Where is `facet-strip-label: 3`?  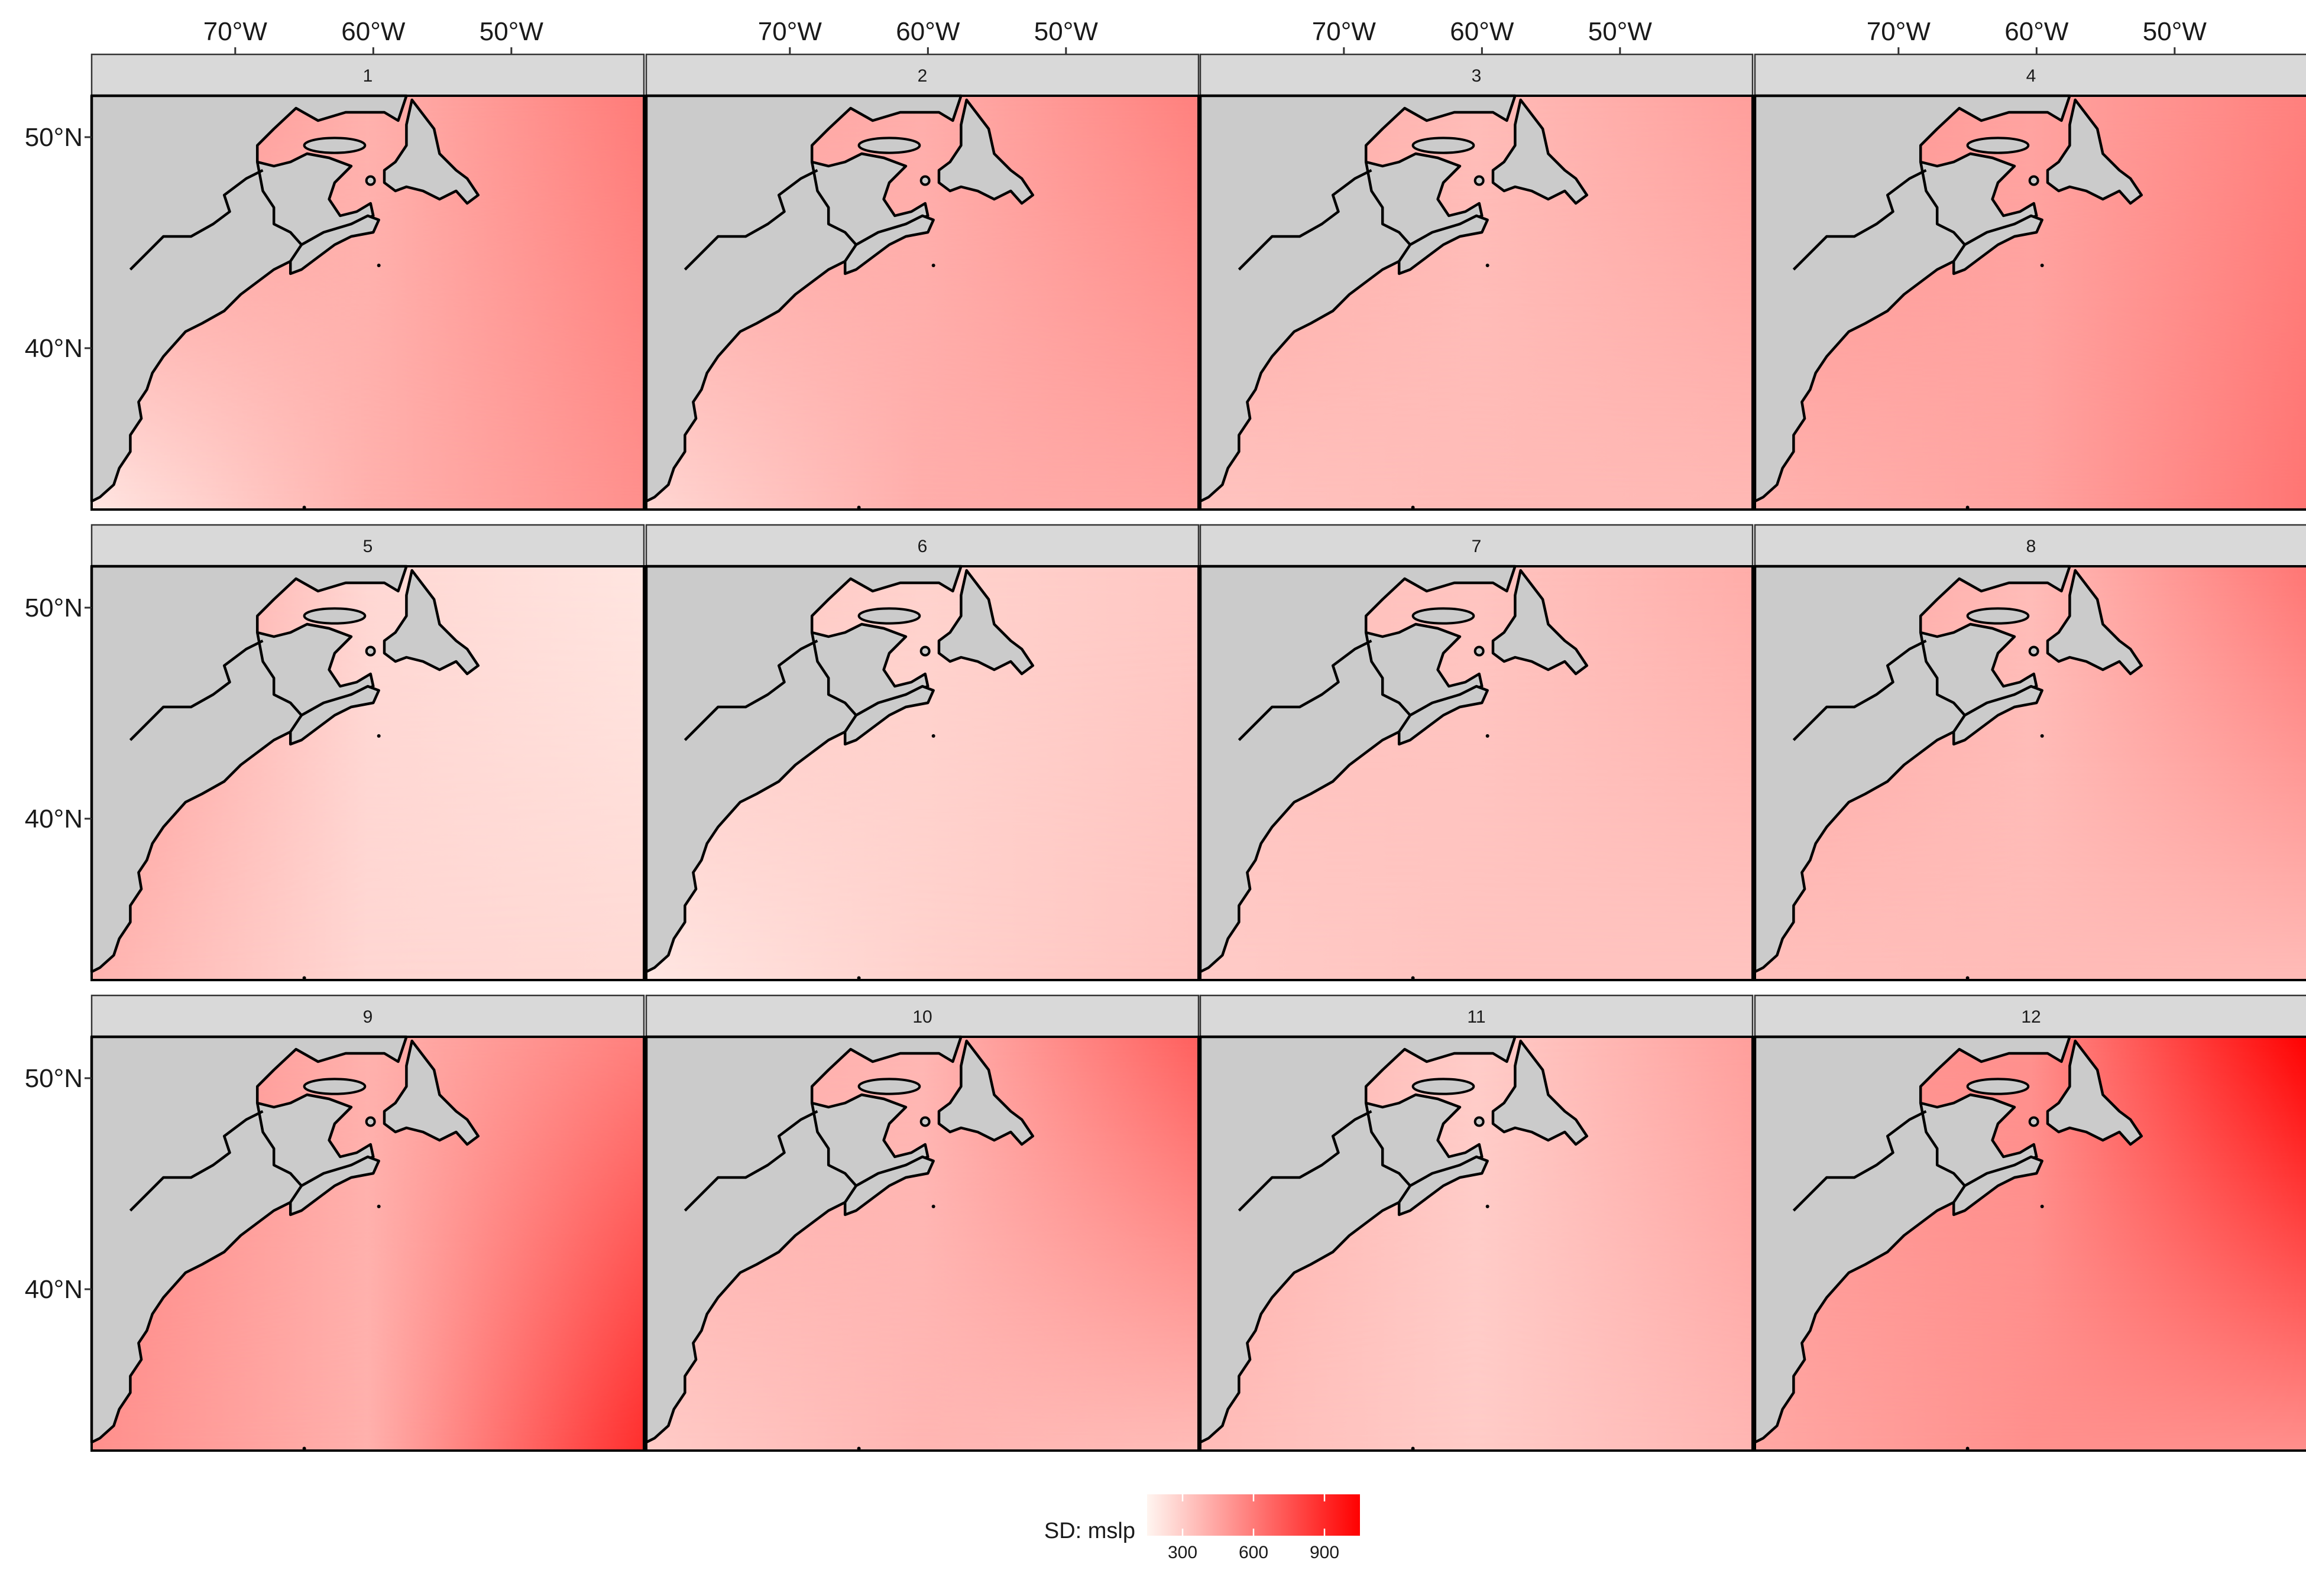
facet-strip-label: 3 is located at coordinates (1477, 76).